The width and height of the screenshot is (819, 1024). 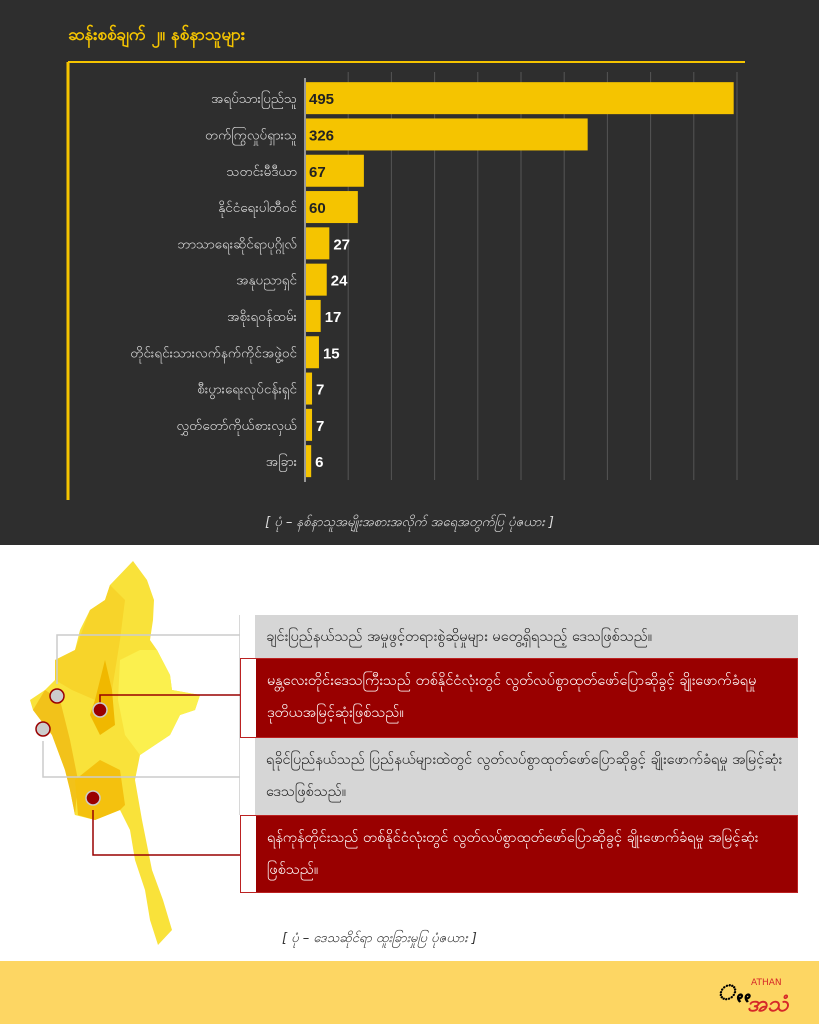 What do you see at coordinates (319, 462) in the screenshot?
I see `value-label: 6` at bounding box center [319, 462].